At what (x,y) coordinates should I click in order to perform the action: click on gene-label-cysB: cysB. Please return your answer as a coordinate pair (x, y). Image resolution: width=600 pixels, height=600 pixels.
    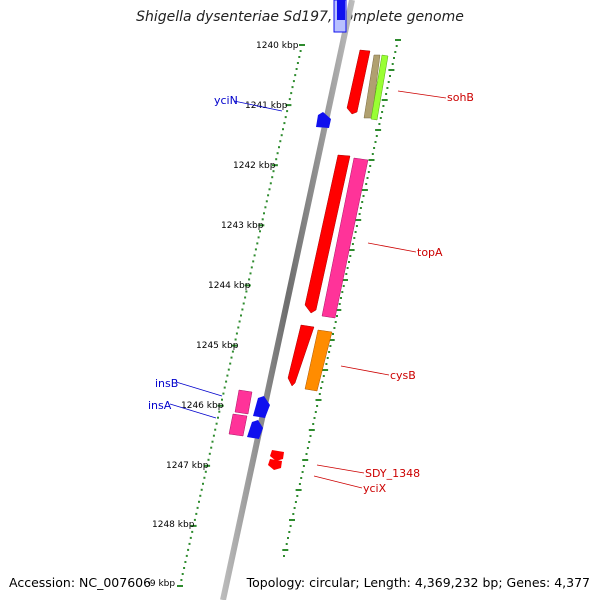
    Looking at the image, I should click on (403, 375).